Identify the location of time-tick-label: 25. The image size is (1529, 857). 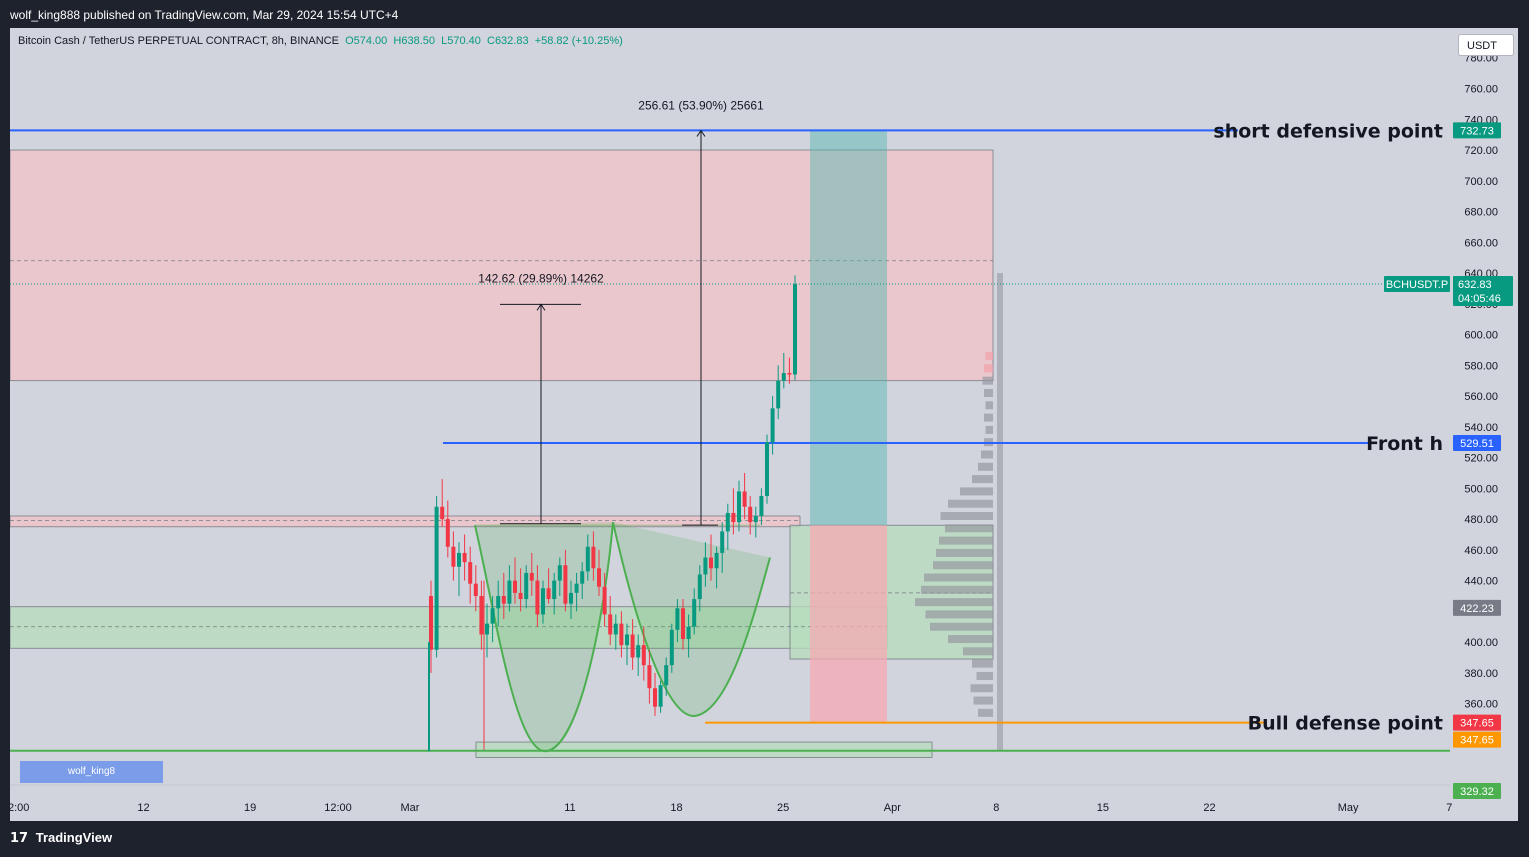
(783, 808).